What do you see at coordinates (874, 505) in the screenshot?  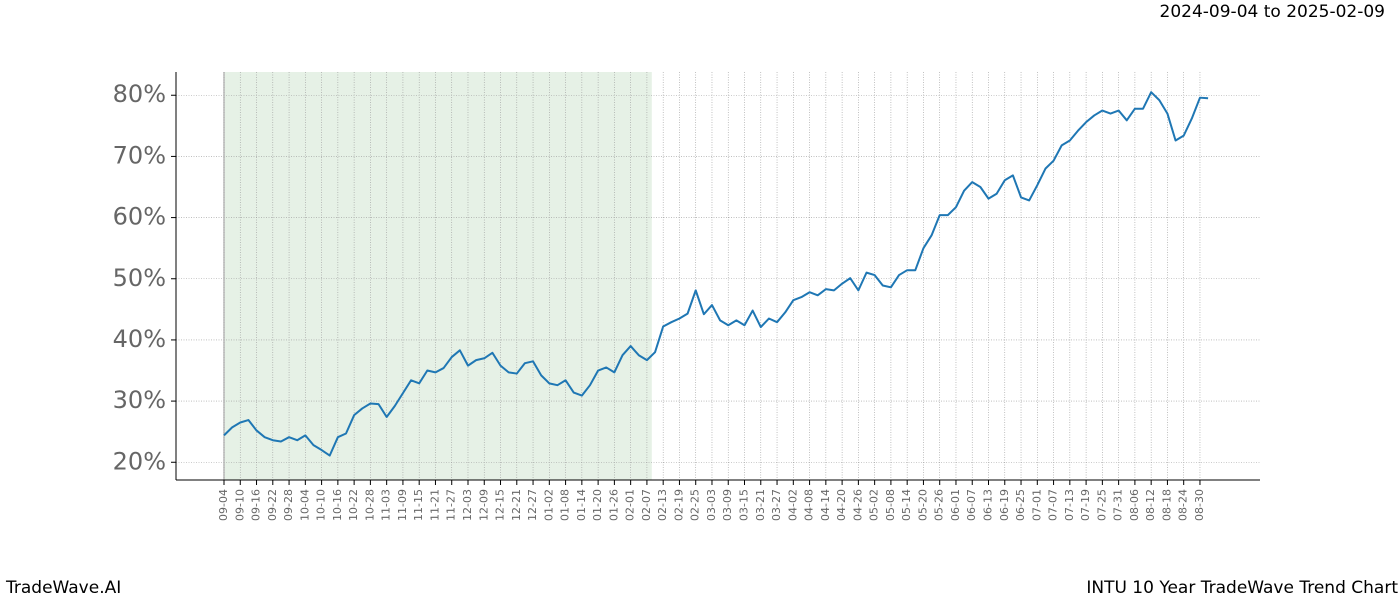 I see `x-tick-label: 05-02` at bounding box center [874, 505].